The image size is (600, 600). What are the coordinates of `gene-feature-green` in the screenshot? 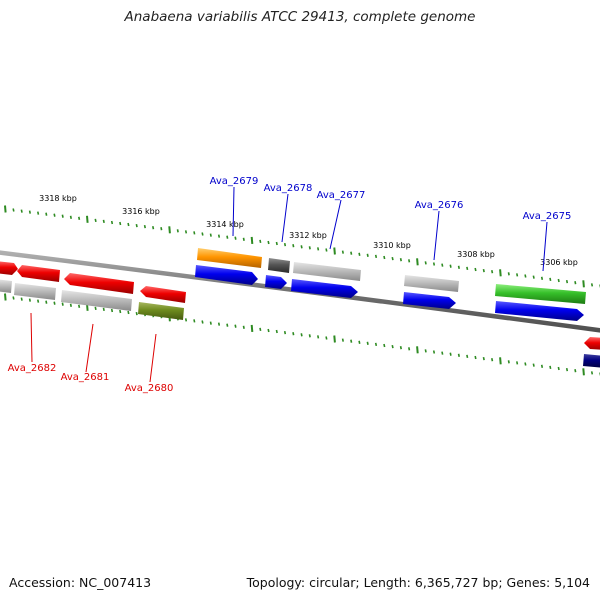 It's located at (540, 294).